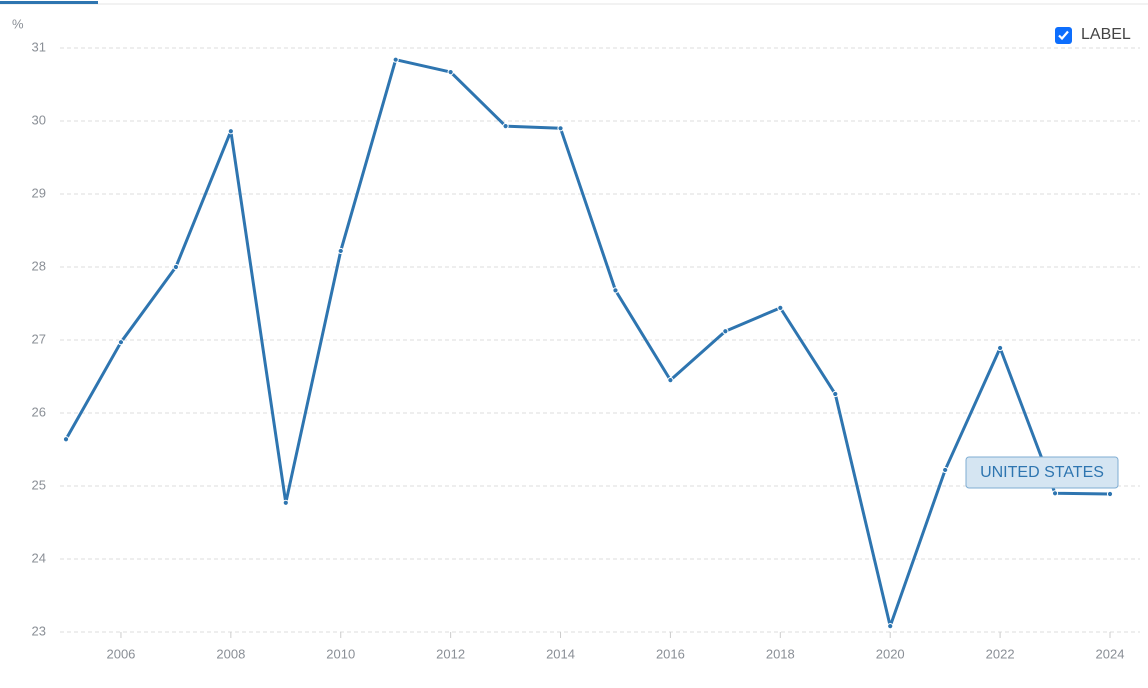 This screenshot has height=688, width=1148. I want to click on y-tick-label: 24, so click(39, 557).